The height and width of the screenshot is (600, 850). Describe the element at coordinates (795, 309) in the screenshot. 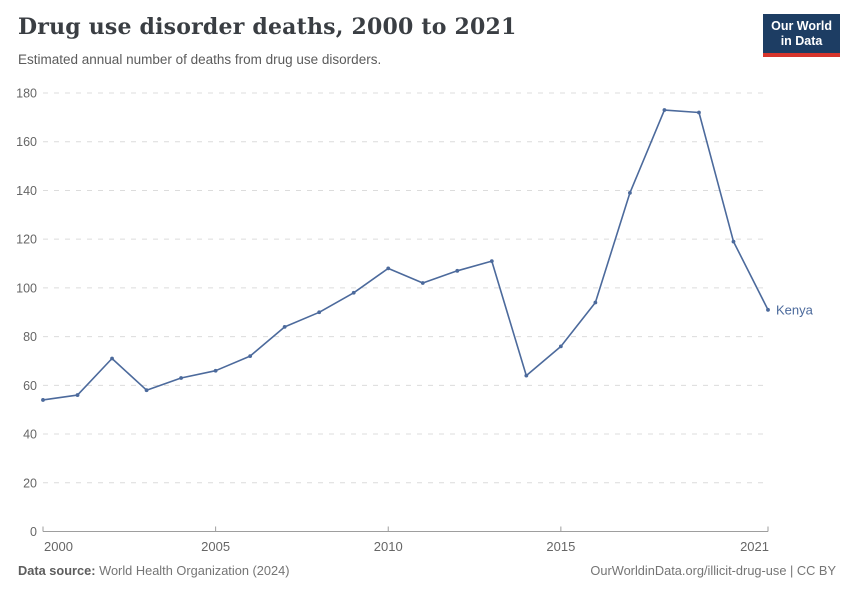

I see `series-label-kenya: Kenya` at that location.